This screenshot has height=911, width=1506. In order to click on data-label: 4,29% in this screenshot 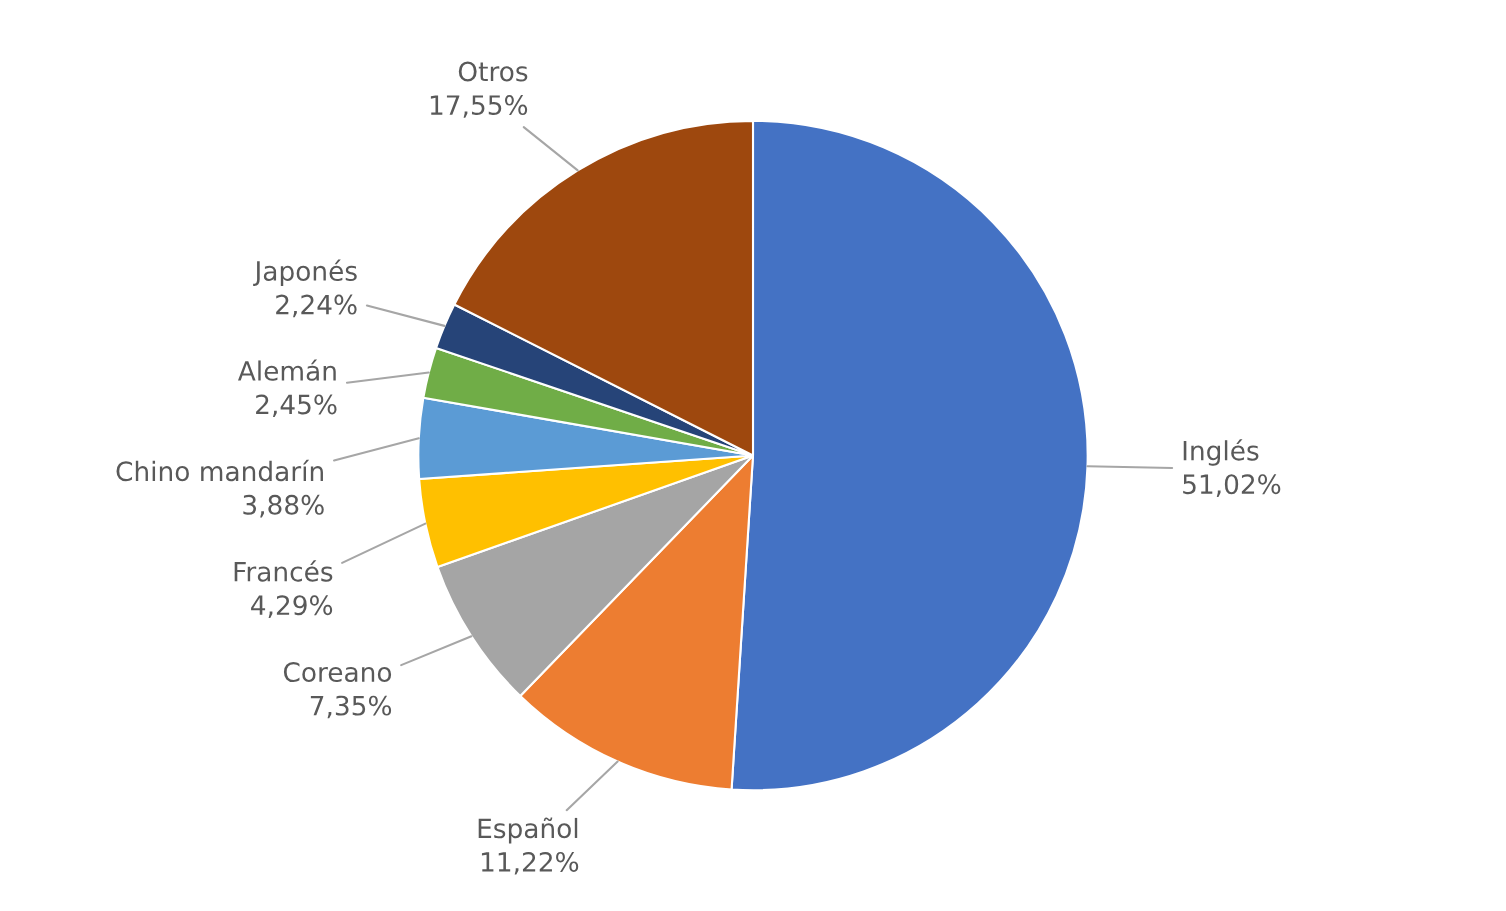, I will do `click(292, 606)`.